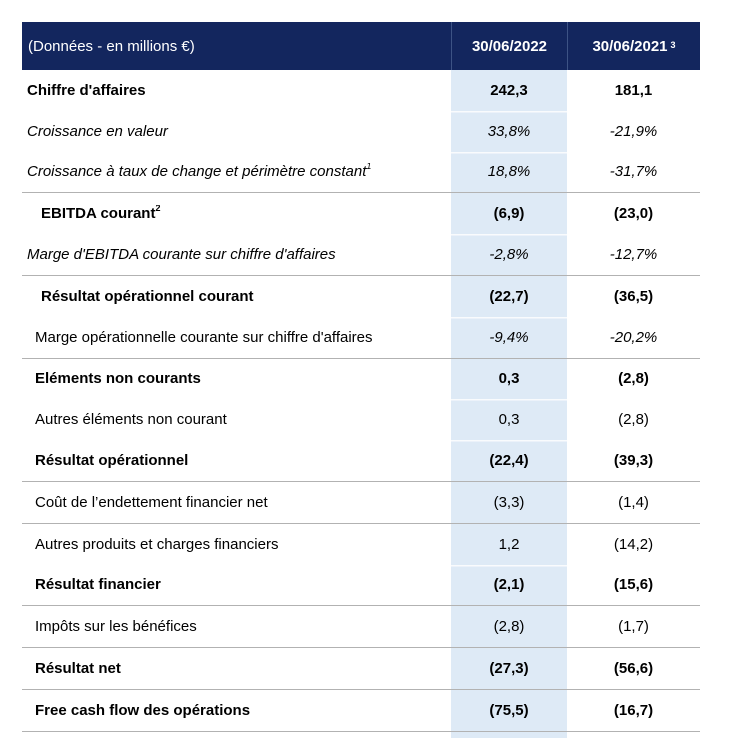 The height and width of the screenshot is (748, 731). I want to click on value-2021-cell: -31,7%, so click(633, 172).